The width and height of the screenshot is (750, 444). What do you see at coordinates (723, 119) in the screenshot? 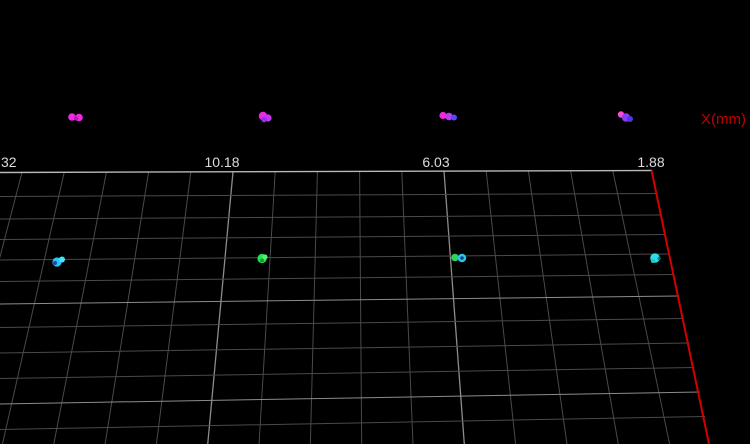
I see `x-axis-label: X(mm)` at bounding box center [723, 119].